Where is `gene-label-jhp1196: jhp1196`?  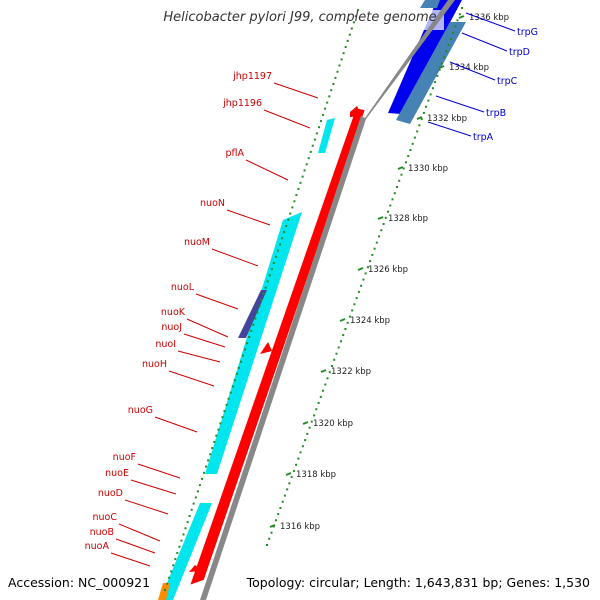 gene-label-jhp1196: jhp1196 is located at coordinates (242, 103).